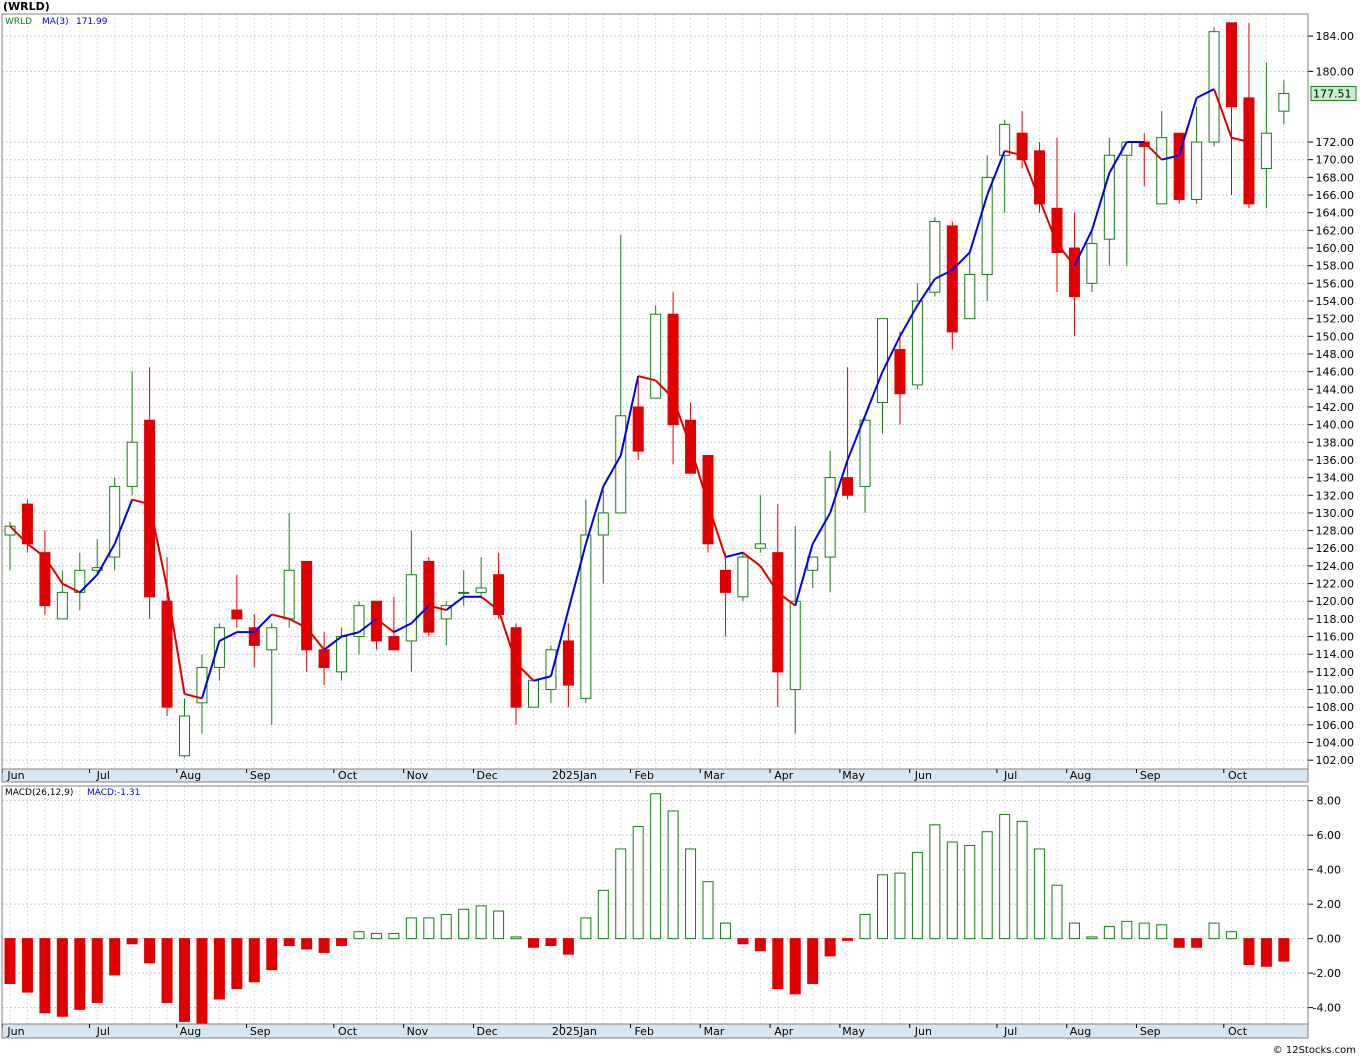 This screenshot has height=1056, width=1360. What do you see at coordinates (1335, 407) in the screenshot?
I see `price-tick-label: 142.00` at bounding box center [1335, 407].